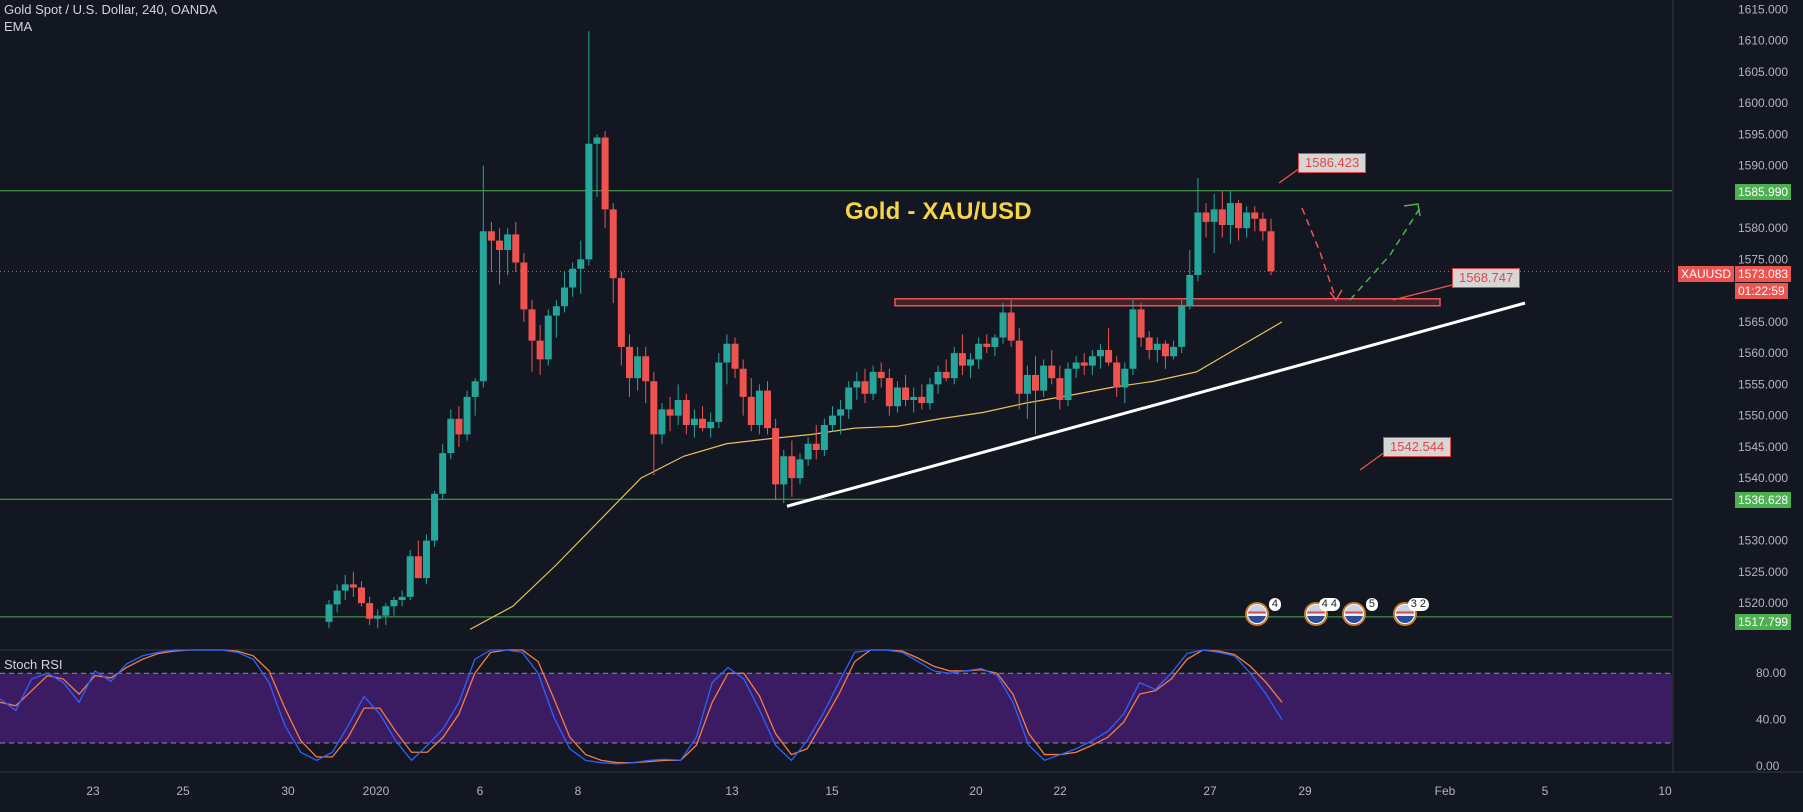 The height and width of the screenshot is (812, 1803). I want to click on rsi-k-line, so click(641, 707).